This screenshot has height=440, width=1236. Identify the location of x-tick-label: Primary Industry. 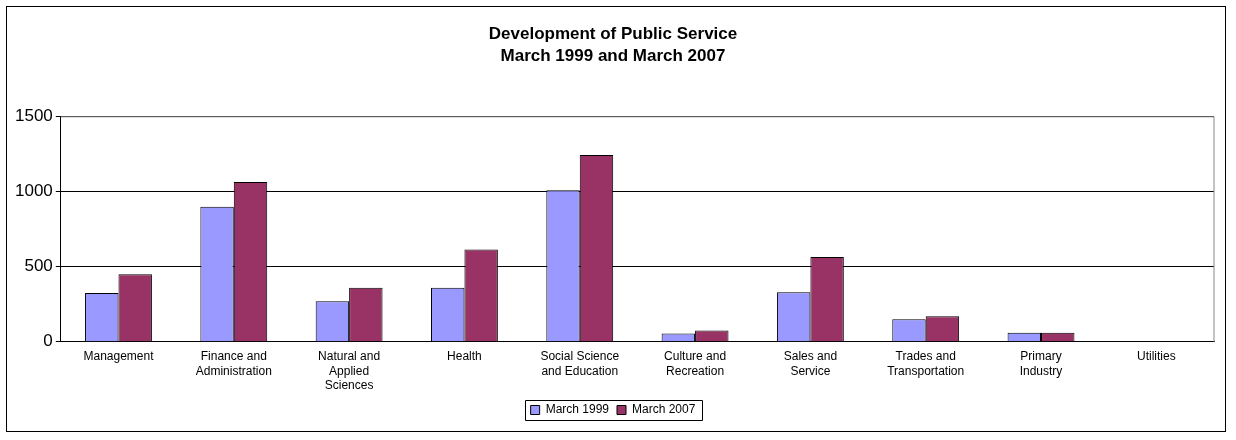
(1041, 363).